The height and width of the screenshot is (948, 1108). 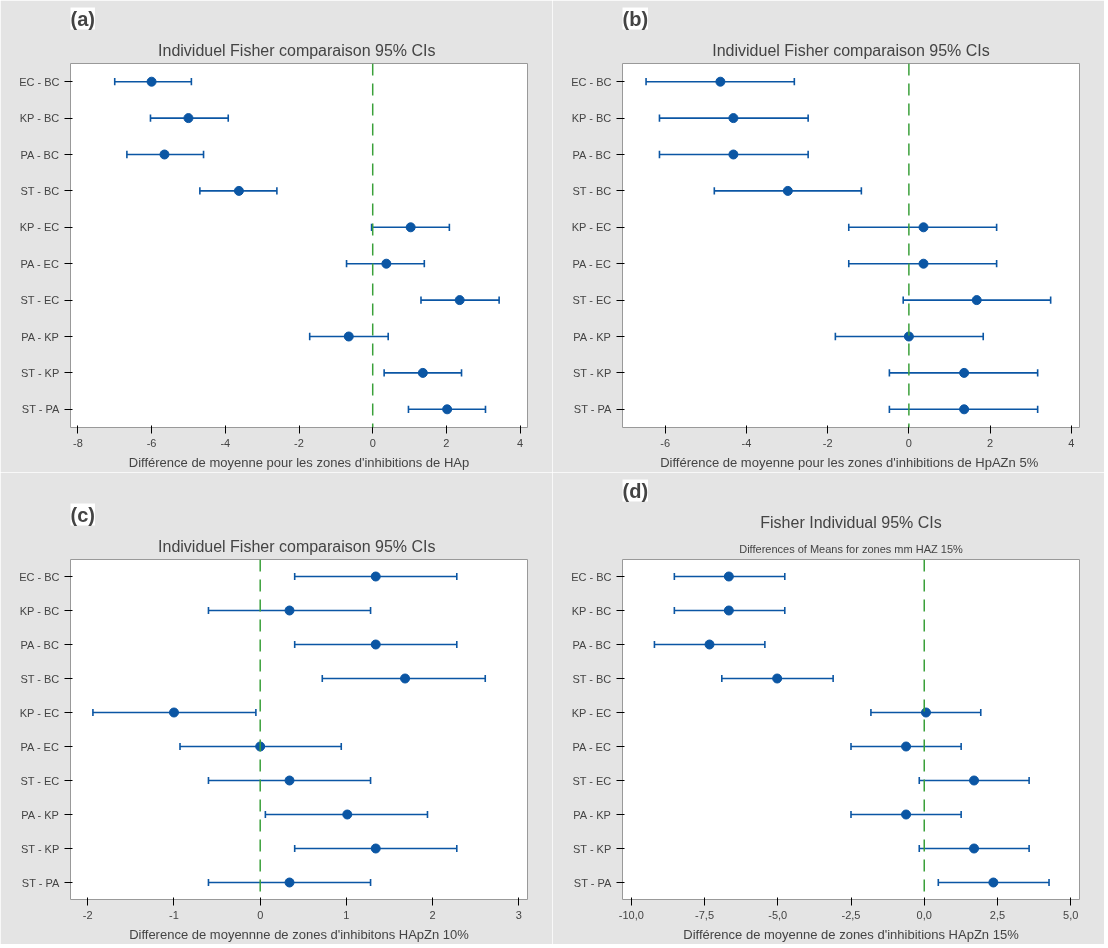 What do you see at coordinates (299, 462) in the screenshot?
I see `x-axis-title: Différence de moyenne pour les zones d'inhibitions de HAp` at bounding box center [299, 462].